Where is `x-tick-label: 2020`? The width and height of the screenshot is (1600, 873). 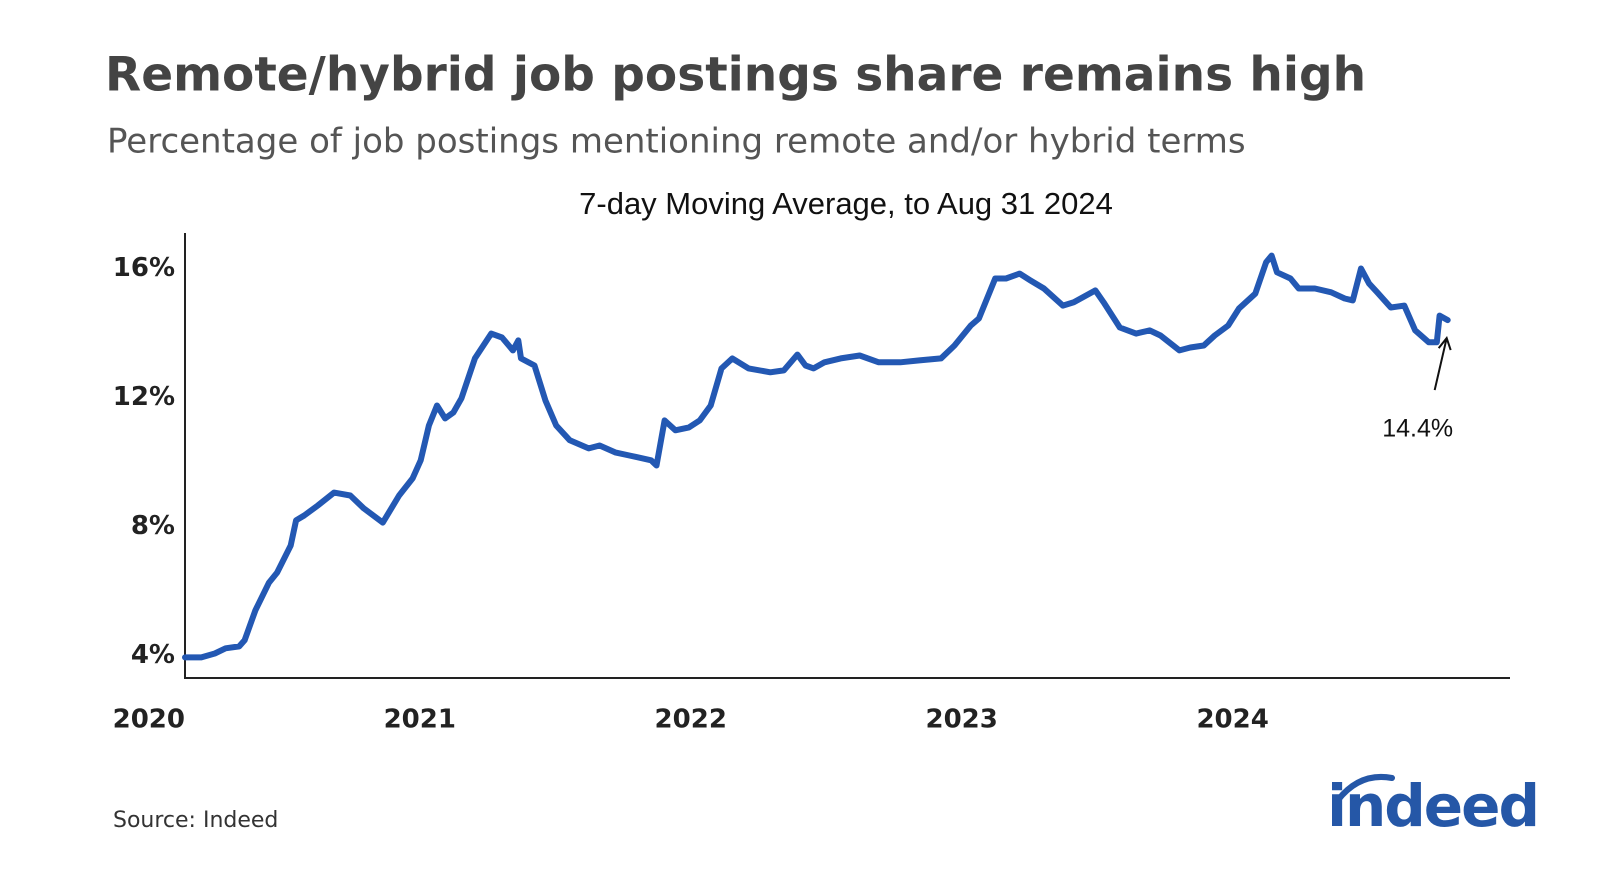
x-tick-label: 2020 is located at coordinates (149, 720).